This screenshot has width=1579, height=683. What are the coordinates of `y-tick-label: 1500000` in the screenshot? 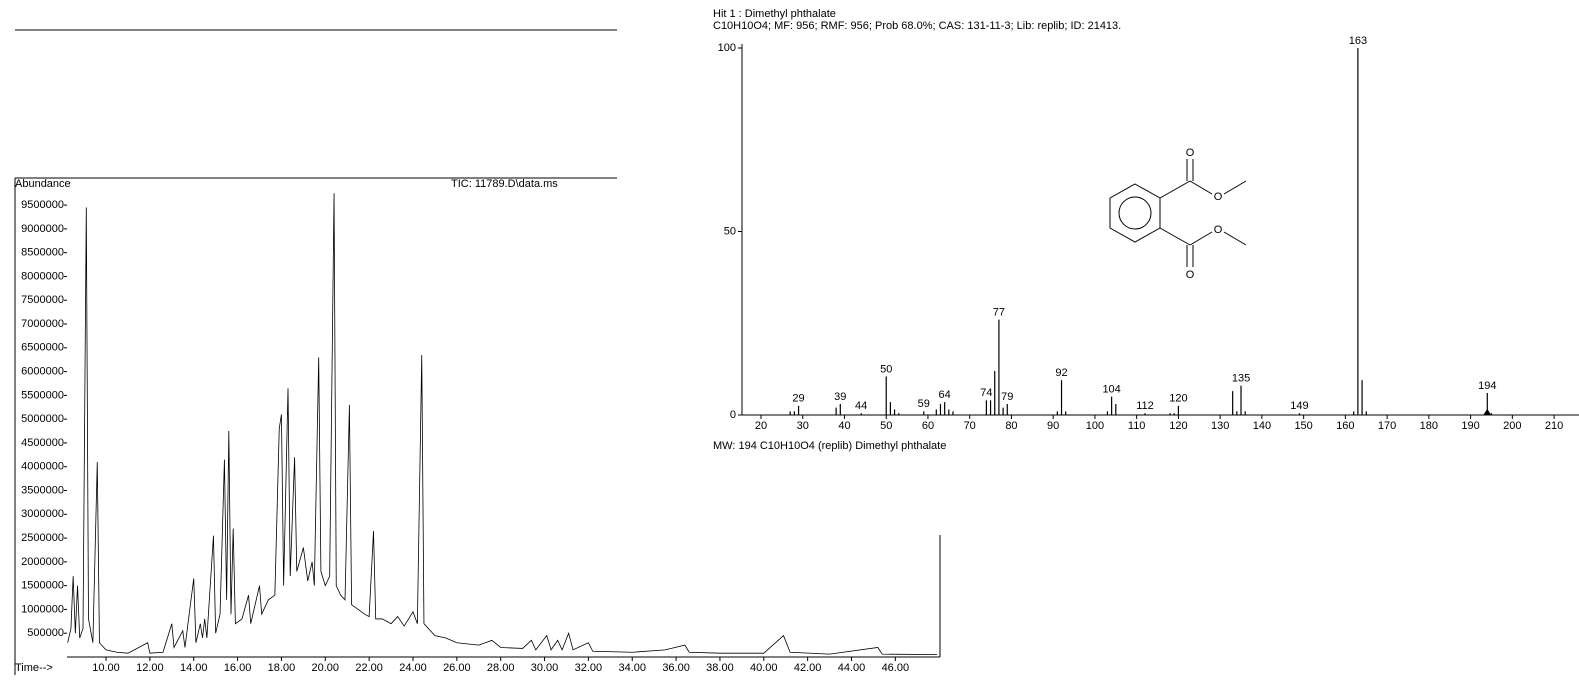 It's located at (42, 586).